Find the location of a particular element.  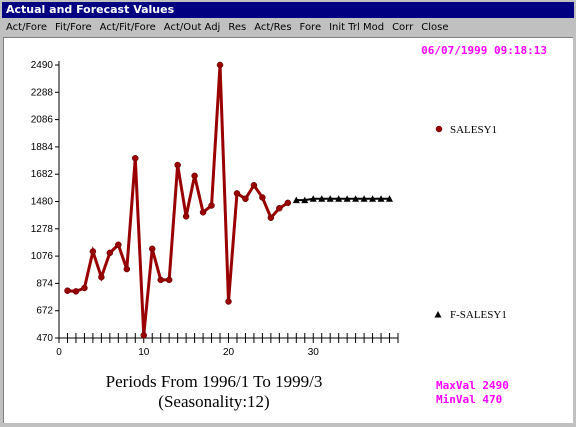

min-value-label: MinVal 470 is located at coordinates (469, 399).